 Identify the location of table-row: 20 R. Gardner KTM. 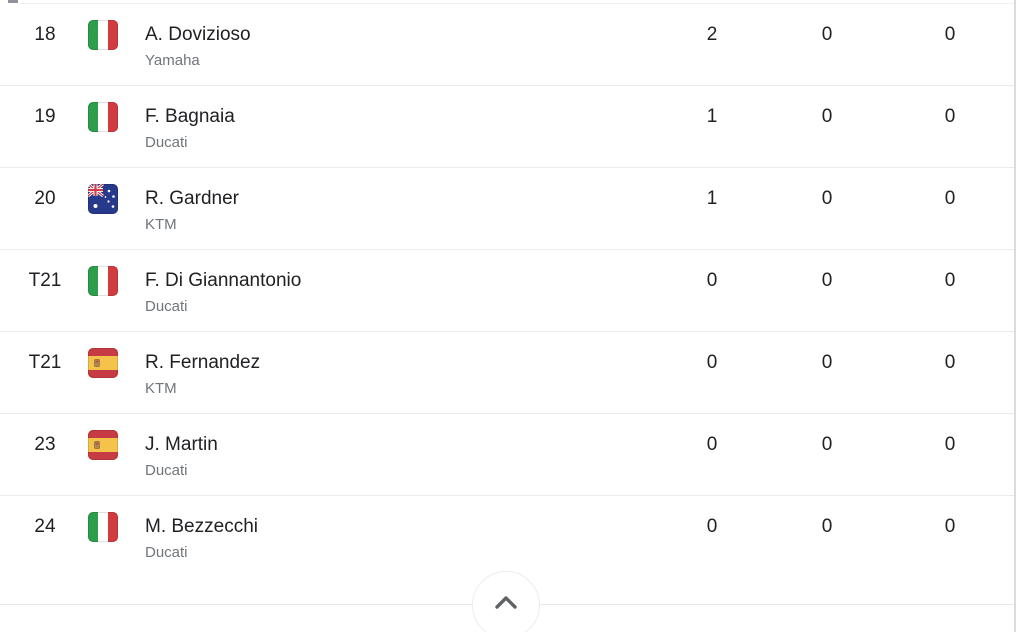
(507, 209).